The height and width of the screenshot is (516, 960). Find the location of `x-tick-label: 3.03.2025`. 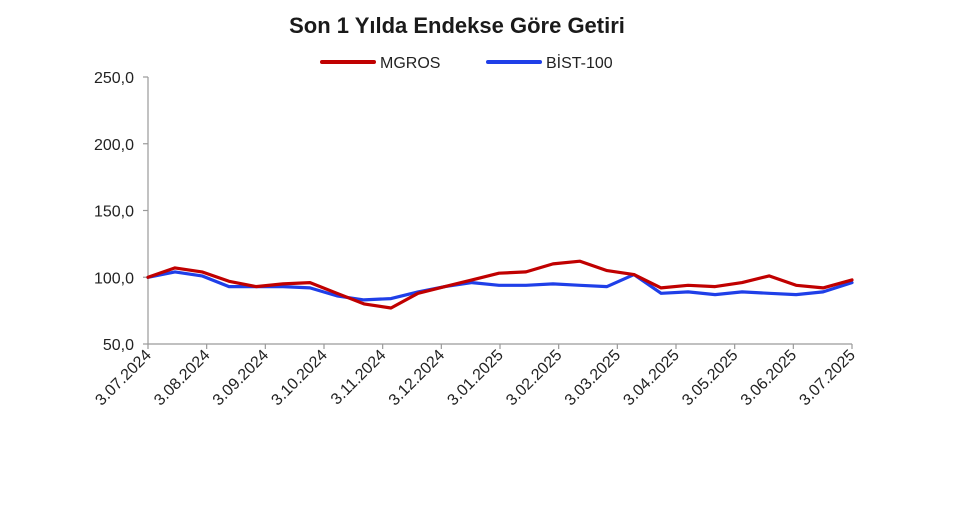

x-tick-label: 3.03.2025 is located at coordinates (593, 378).